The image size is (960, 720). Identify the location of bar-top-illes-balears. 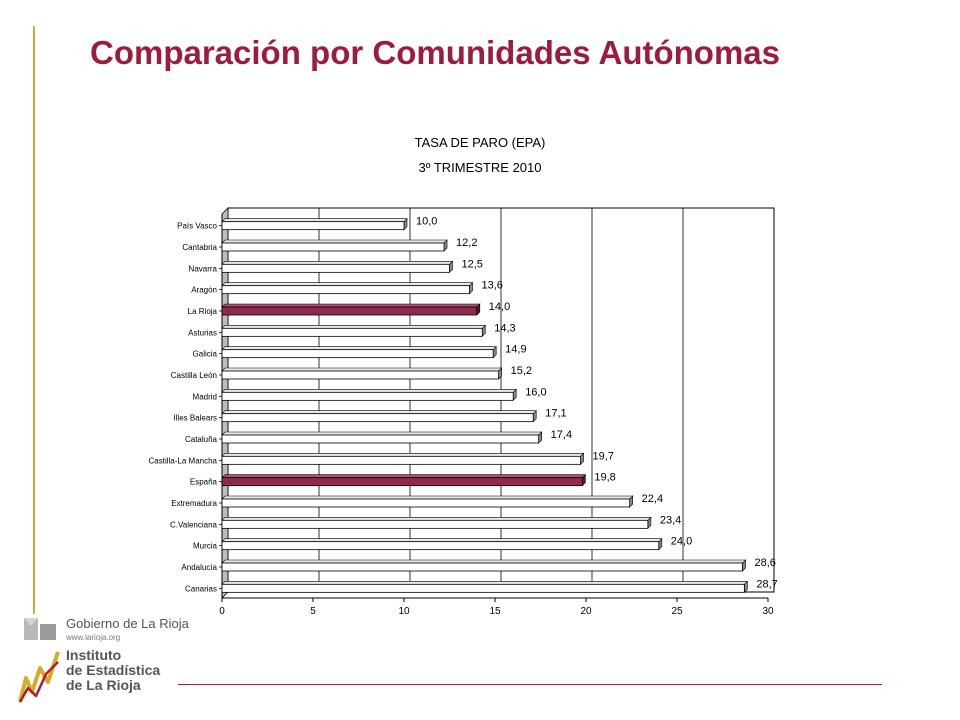
(379, 412).